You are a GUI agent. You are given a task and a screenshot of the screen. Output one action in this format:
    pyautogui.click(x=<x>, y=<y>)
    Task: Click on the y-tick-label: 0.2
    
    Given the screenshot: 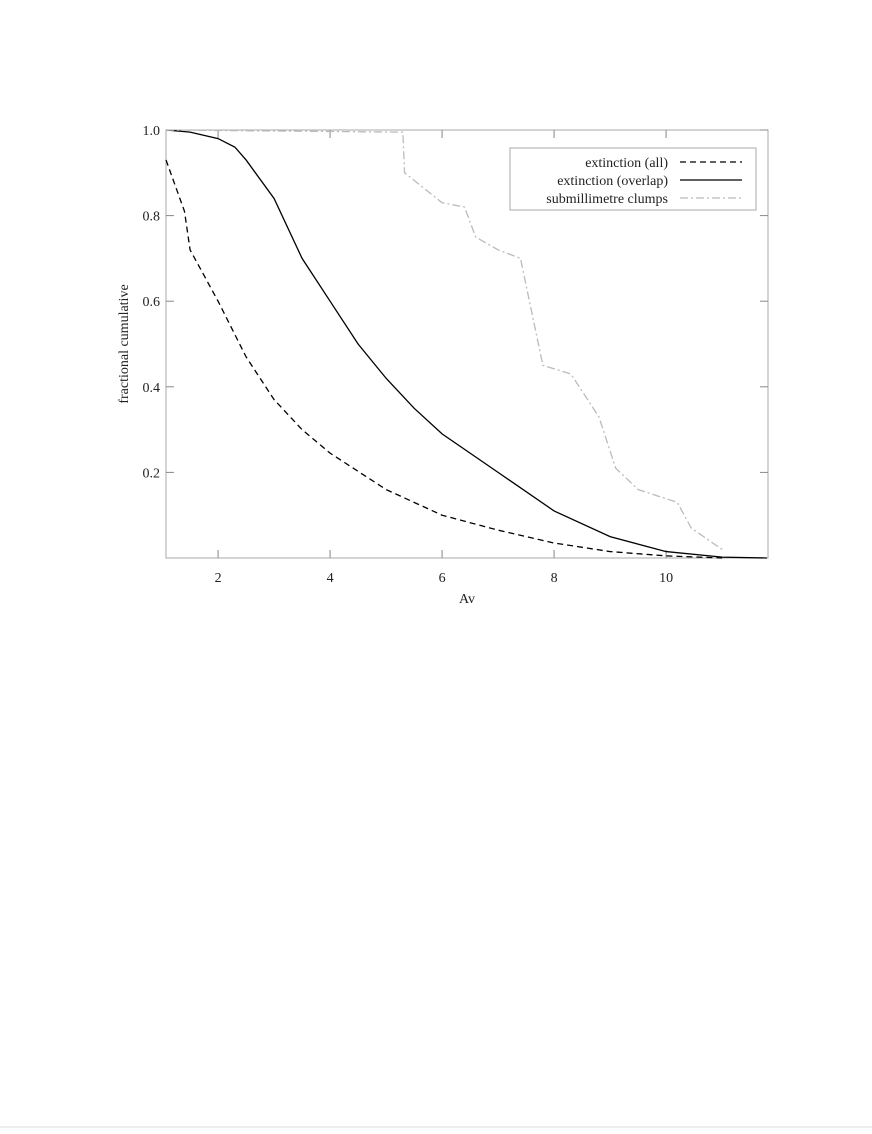 What is the action you would take?
    pyautogui.click(x=152, y=473)
    